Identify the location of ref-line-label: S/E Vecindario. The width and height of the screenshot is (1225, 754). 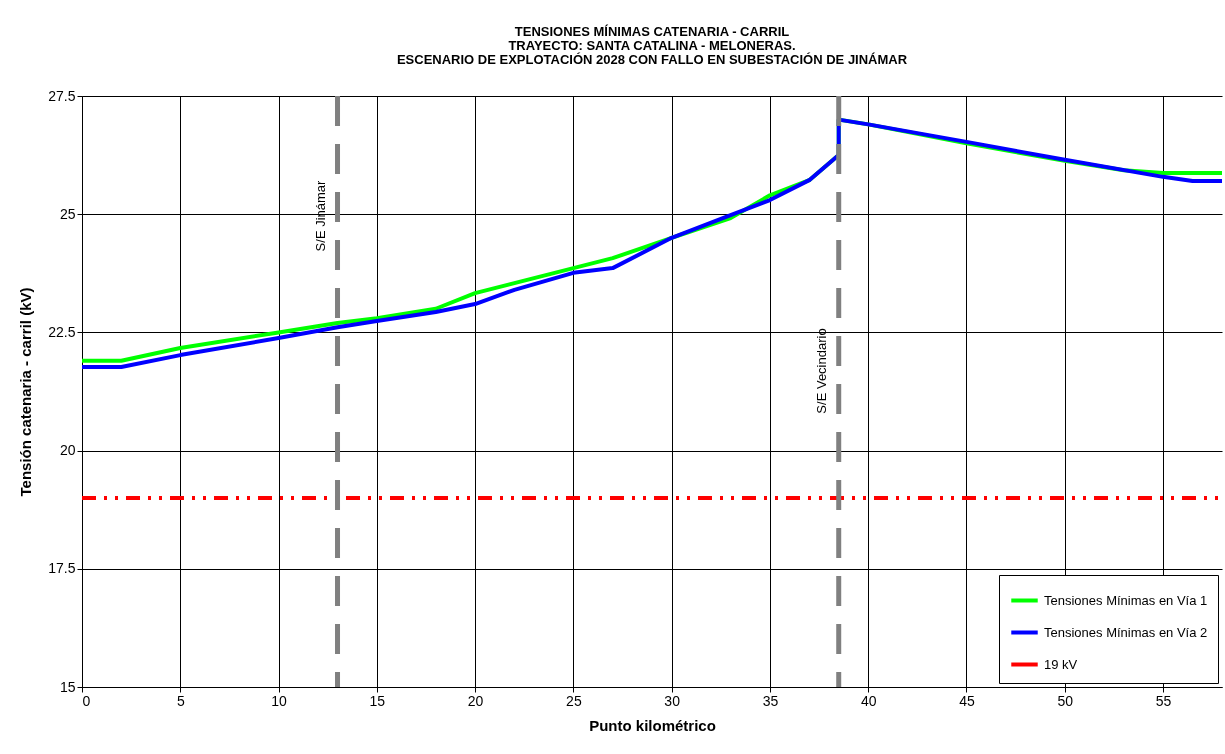
(821, 371).